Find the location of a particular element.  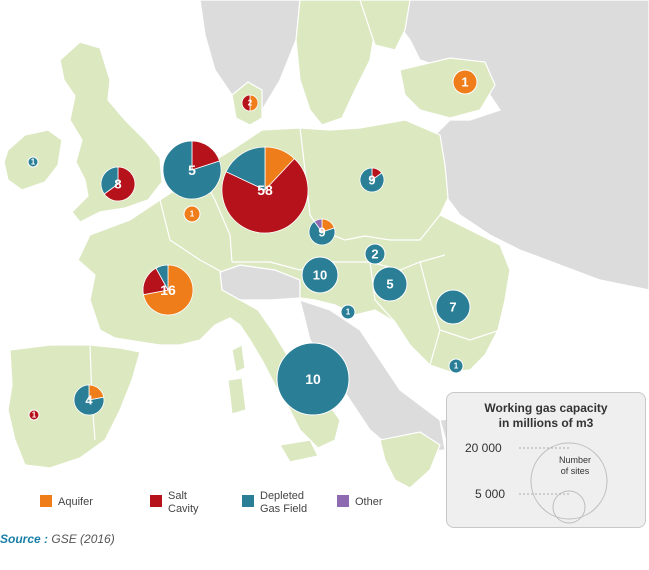

pie-label-romania: 7 is located at coordinates (452, 307).